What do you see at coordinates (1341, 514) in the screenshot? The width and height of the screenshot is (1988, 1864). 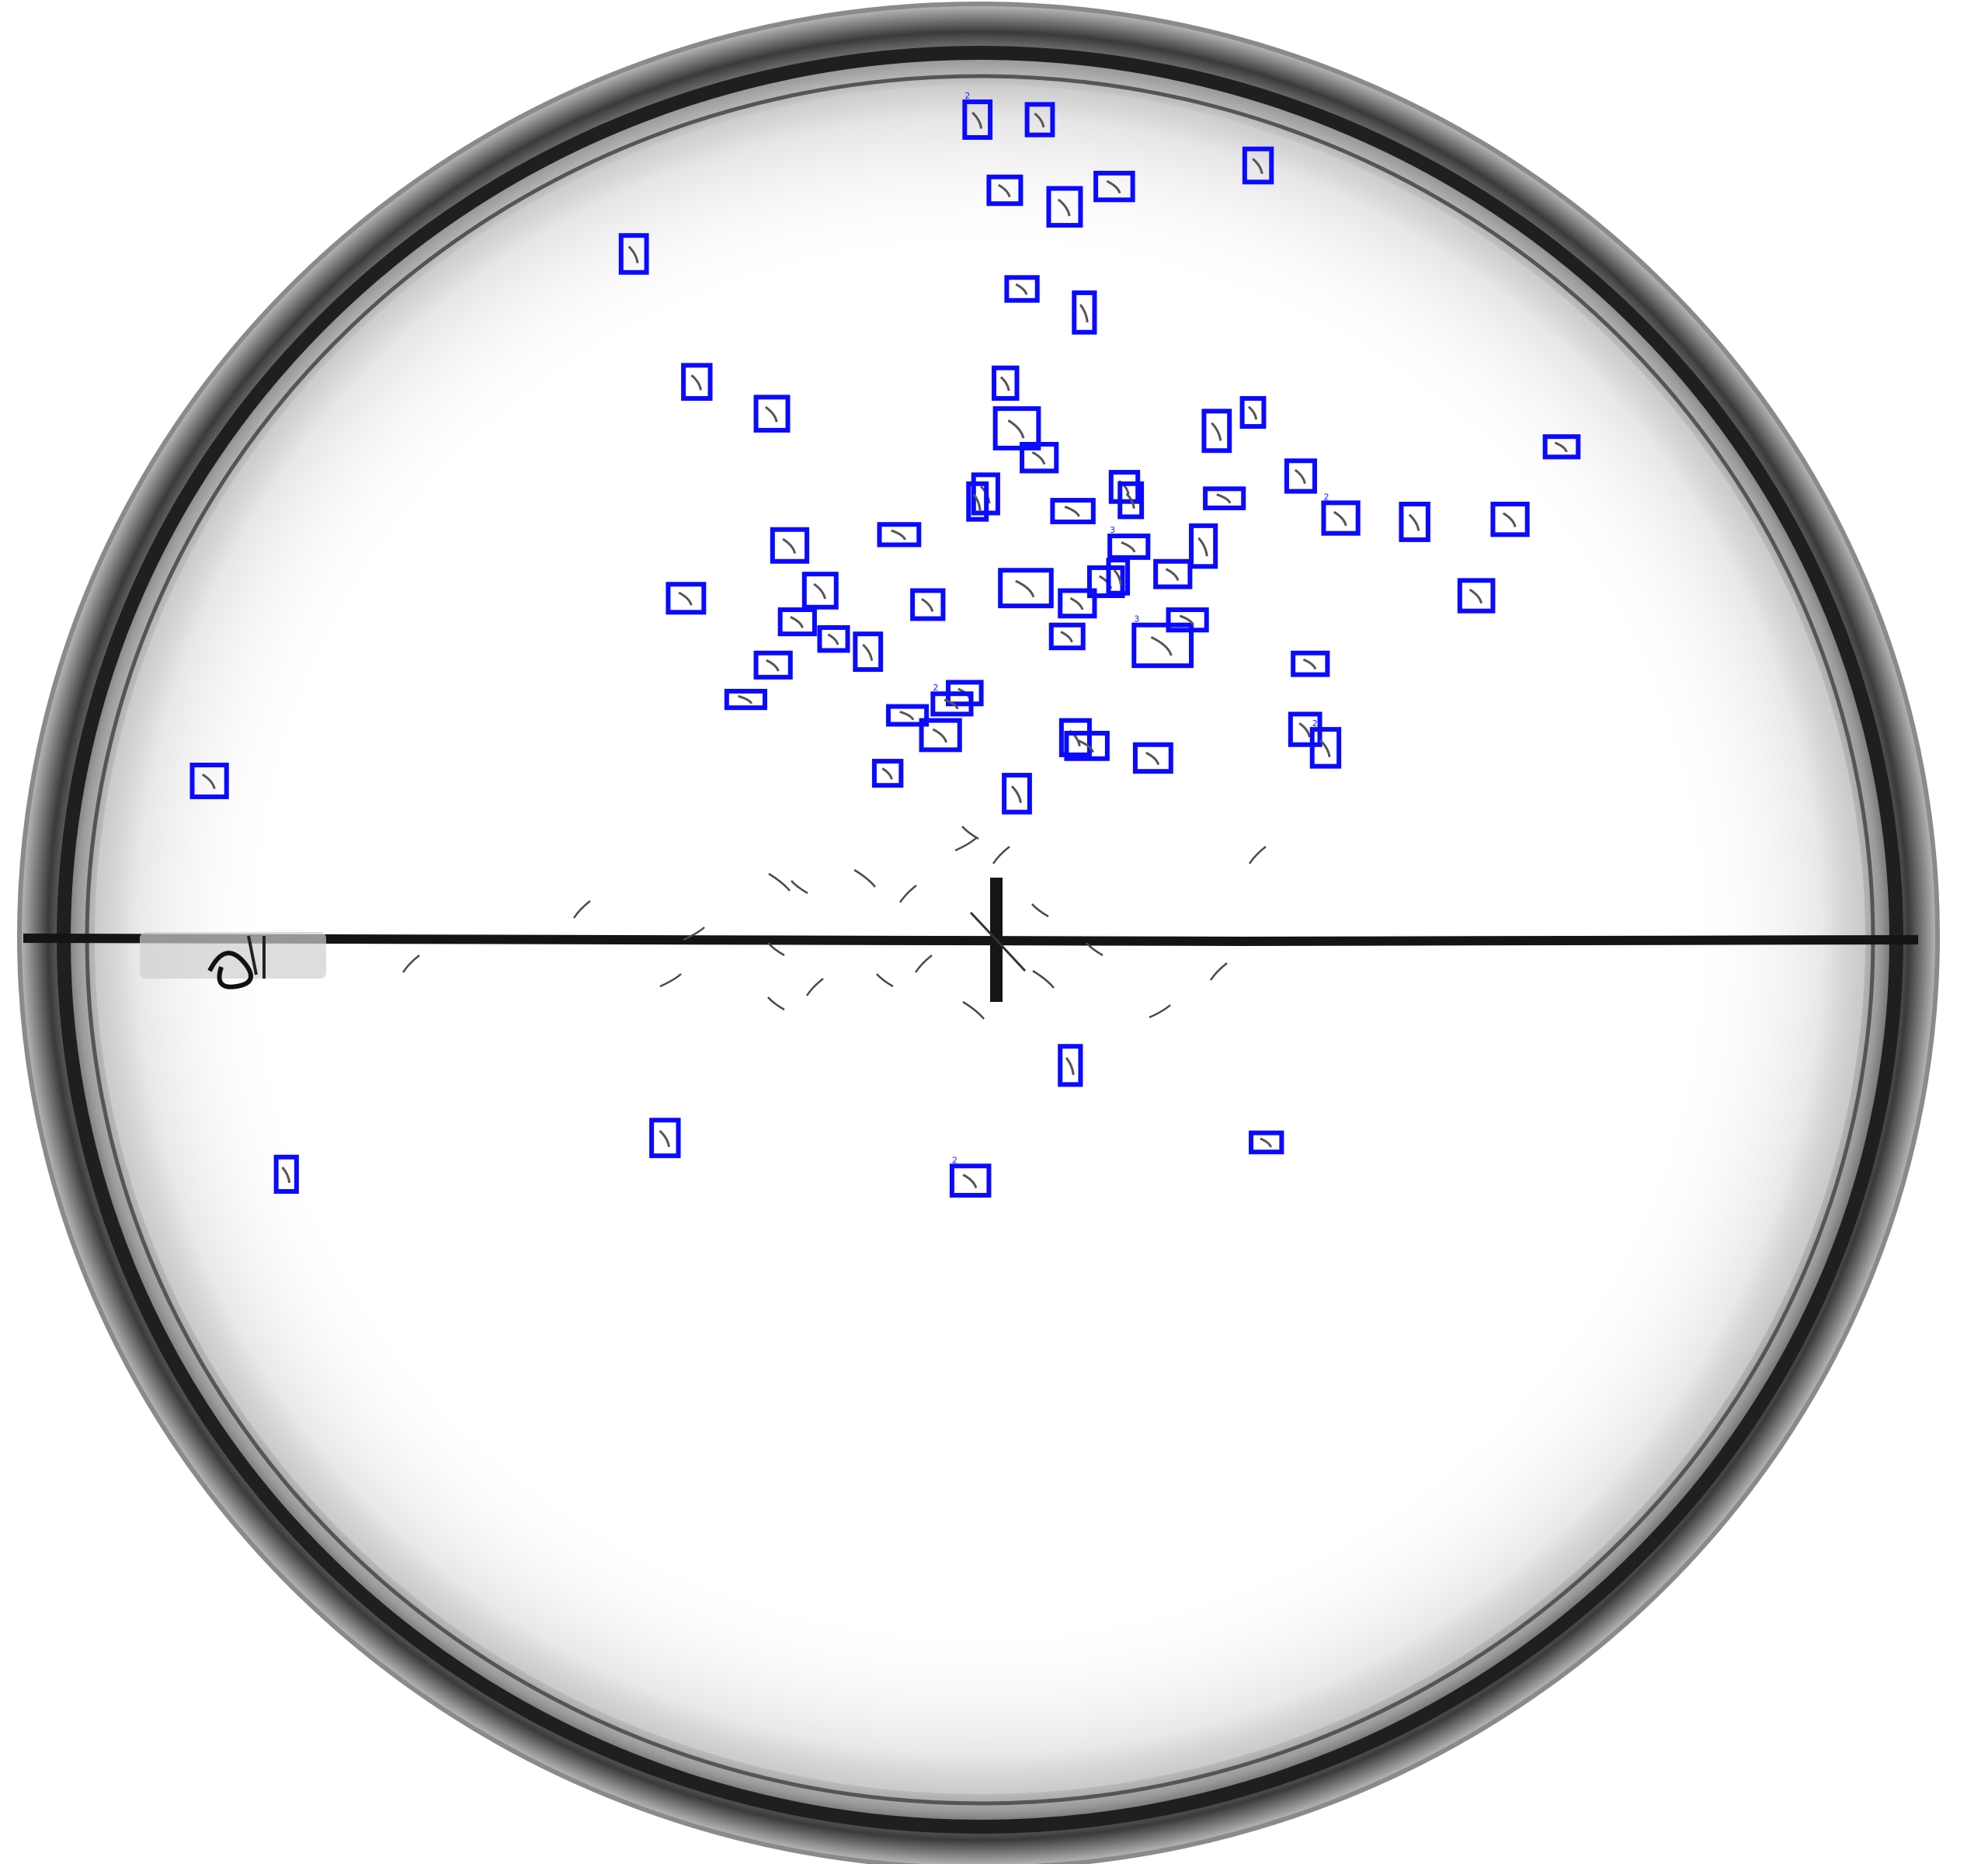 I see `detection-box: 2` at bounding box center [1341, 514].